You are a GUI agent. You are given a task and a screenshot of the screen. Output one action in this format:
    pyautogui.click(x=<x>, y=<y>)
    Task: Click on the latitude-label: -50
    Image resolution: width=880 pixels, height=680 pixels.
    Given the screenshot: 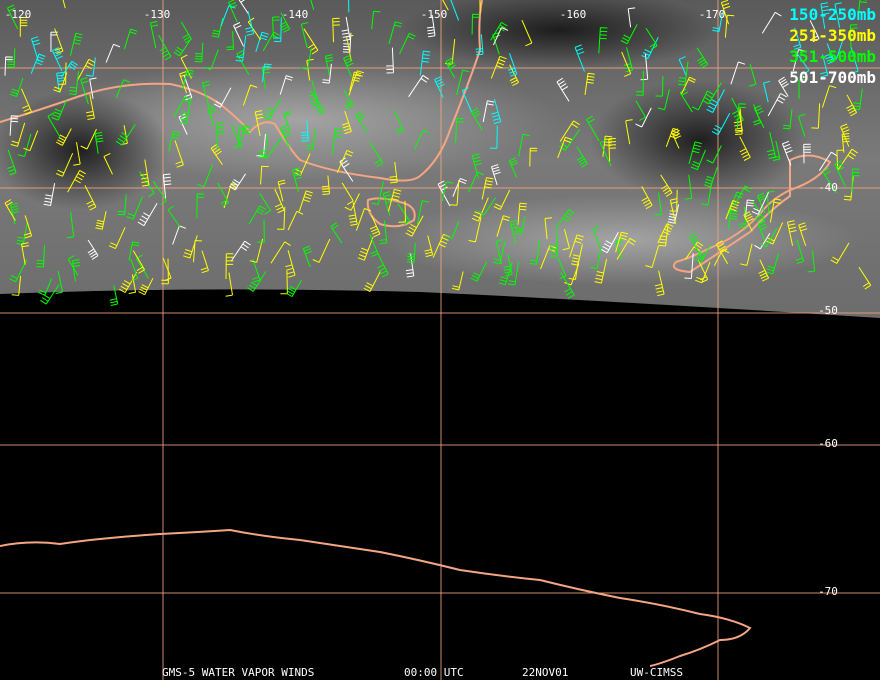 What is the action you would take?
    pyautogui.click(x=828, y=310)
    